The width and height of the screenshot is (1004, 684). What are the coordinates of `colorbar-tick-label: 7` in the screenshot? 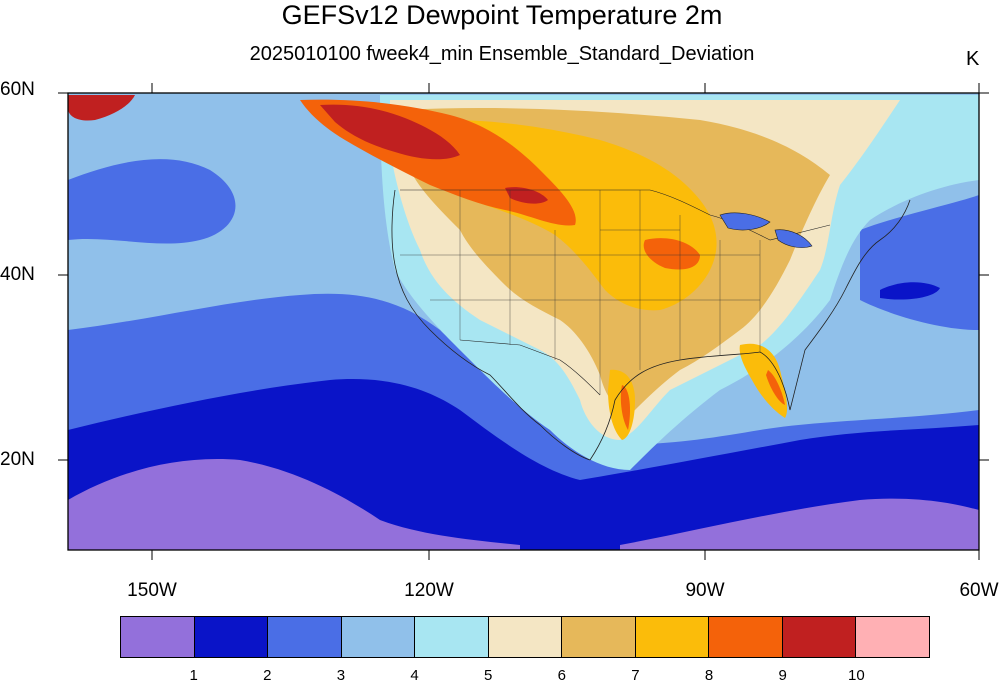 It's located at (635, 675).